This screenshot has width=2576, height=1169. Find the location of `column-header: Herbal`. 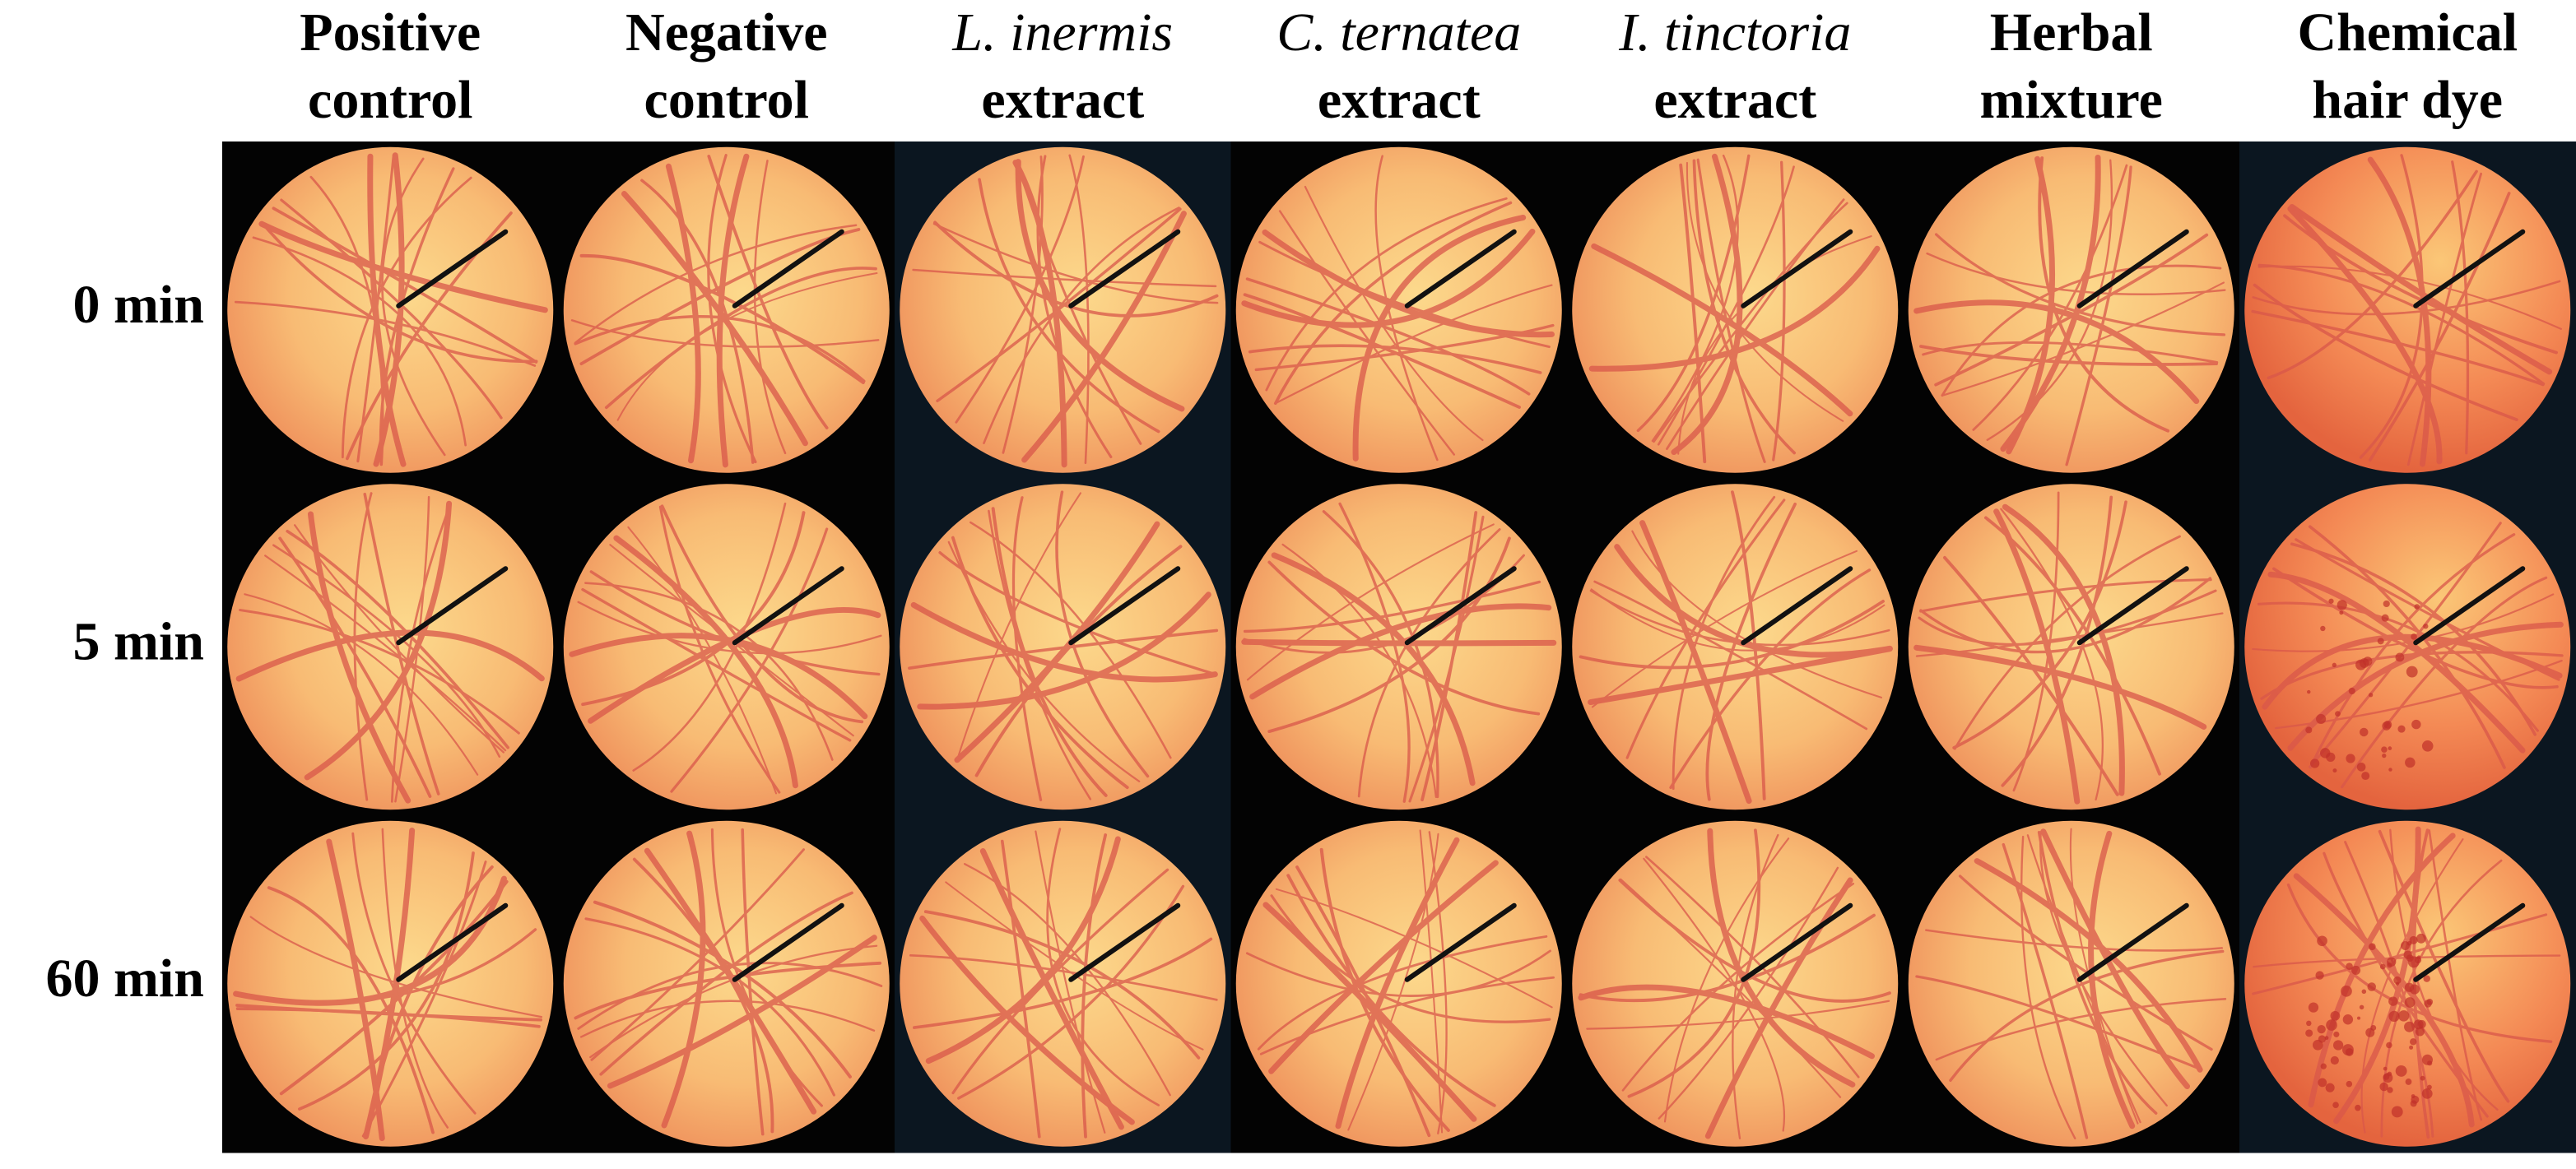

column-header: Herbal is located at coordinates (2071, 32).